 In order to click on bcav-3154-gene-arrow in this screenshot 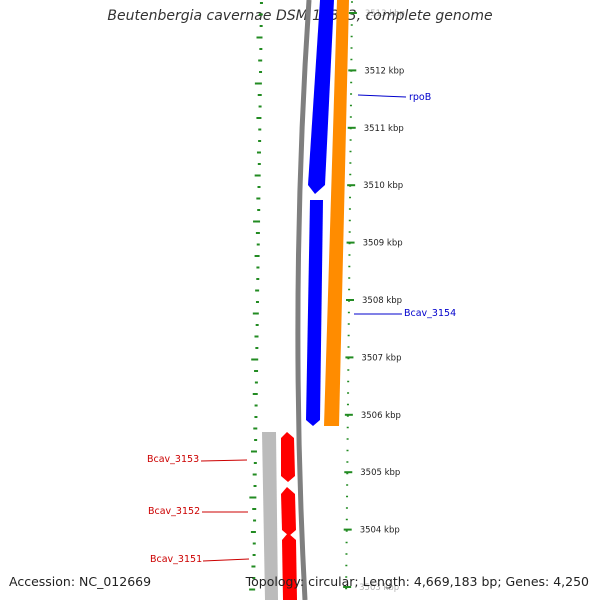, I will do `click(314, 313)`.